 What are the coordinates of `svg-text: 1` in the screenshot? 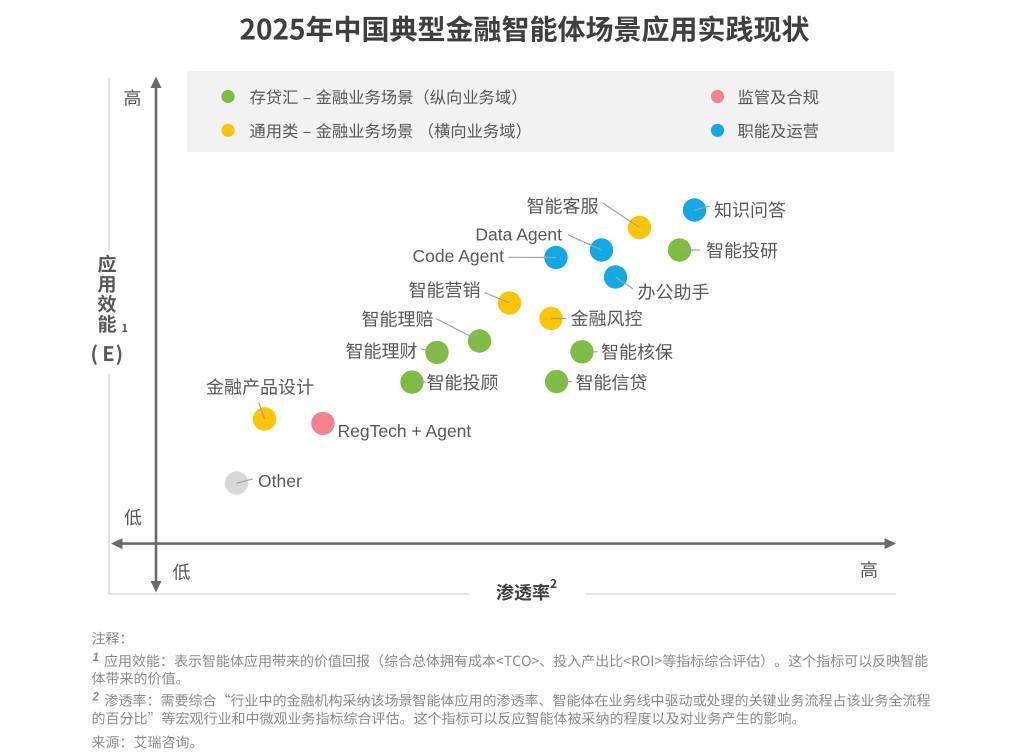 It's located at (96, 658).